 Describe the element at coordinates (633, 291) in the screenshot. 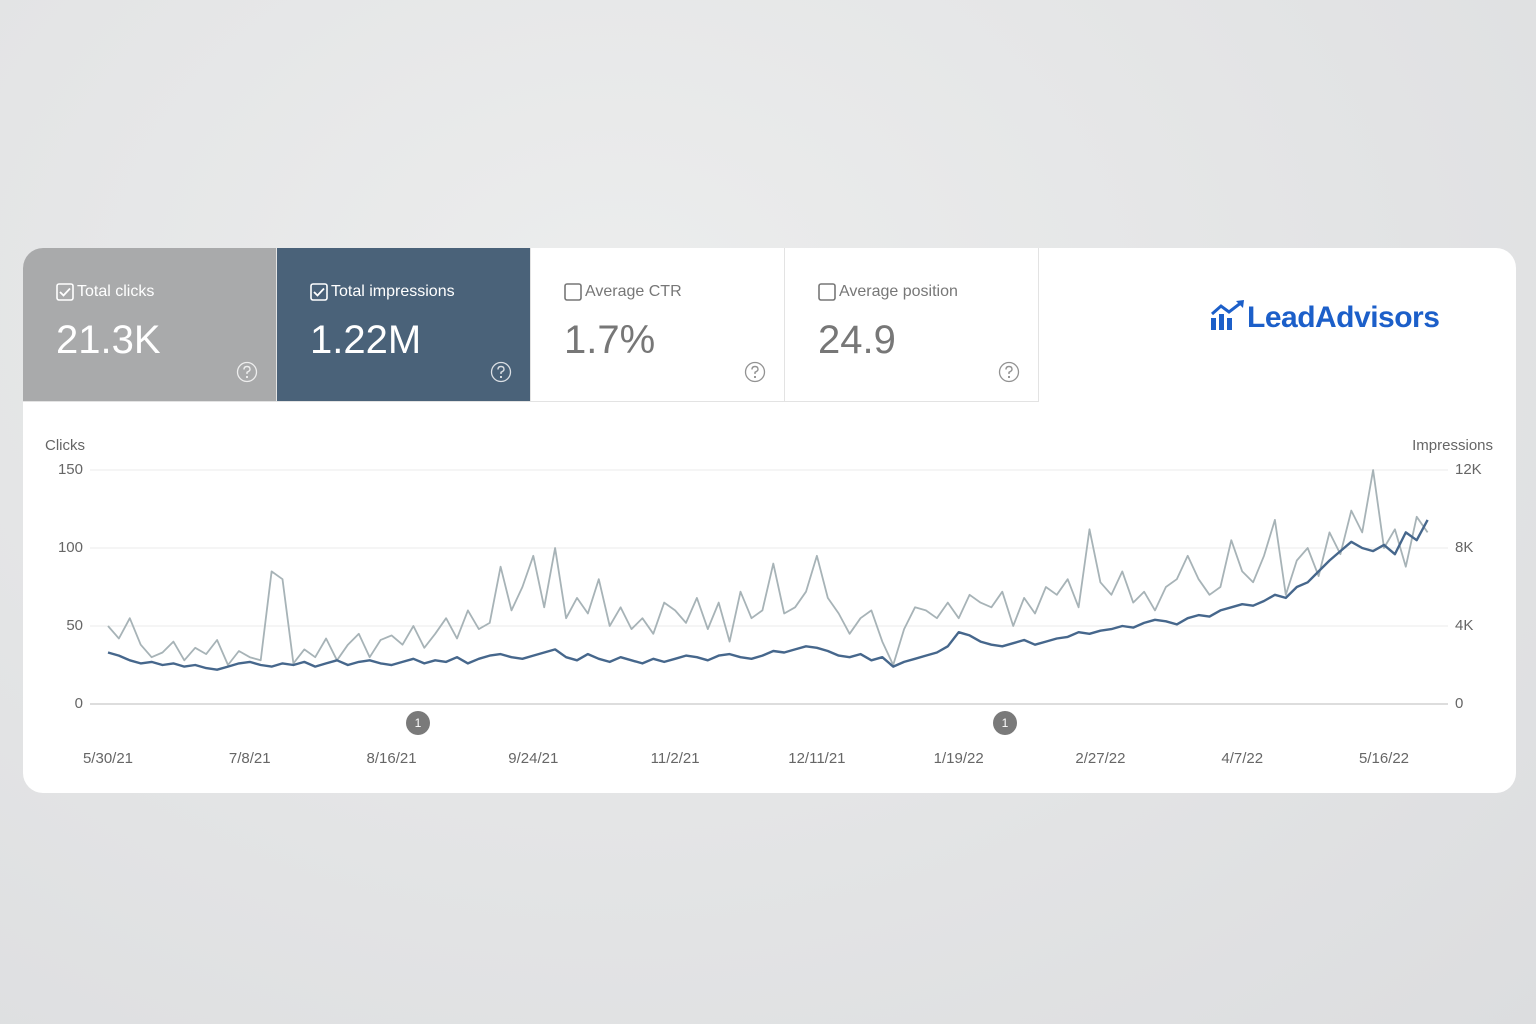

I see `metric-label: Average CTR` at that location.